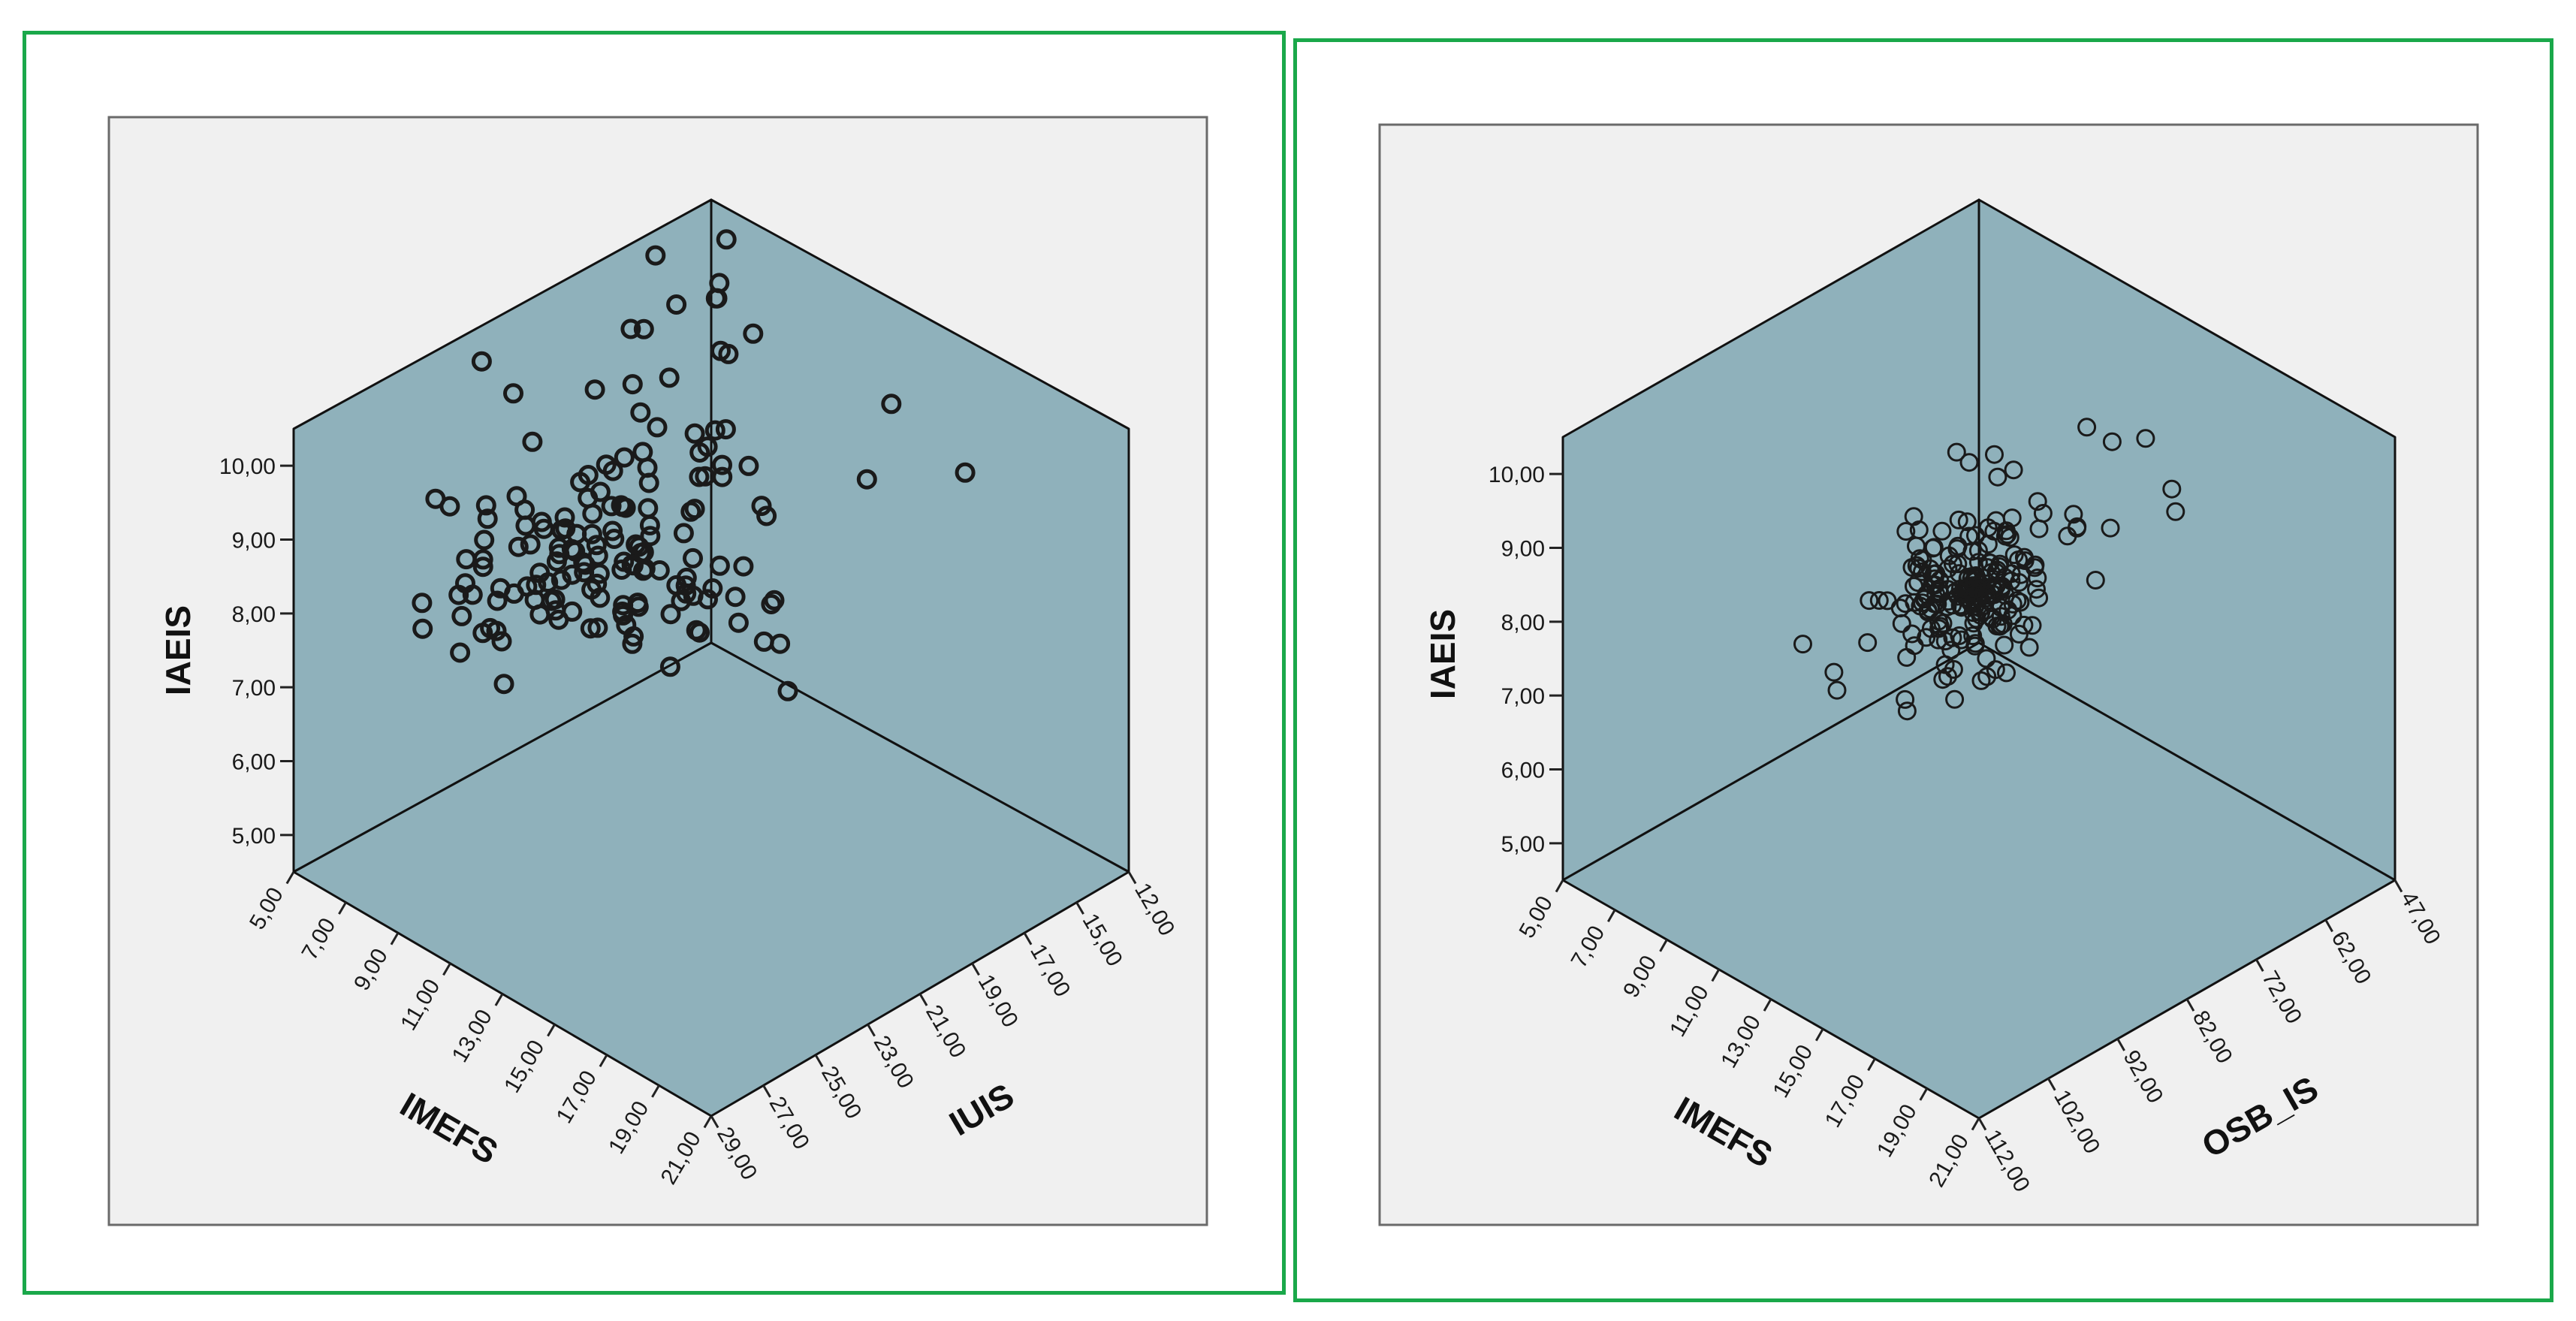  What do you see at coordinates (1526, 660) in the screenshot?
I see `y-axis: 5,00 6,00 7,00 8,00 9,00 10,00` at bounding box center [1526, 660].